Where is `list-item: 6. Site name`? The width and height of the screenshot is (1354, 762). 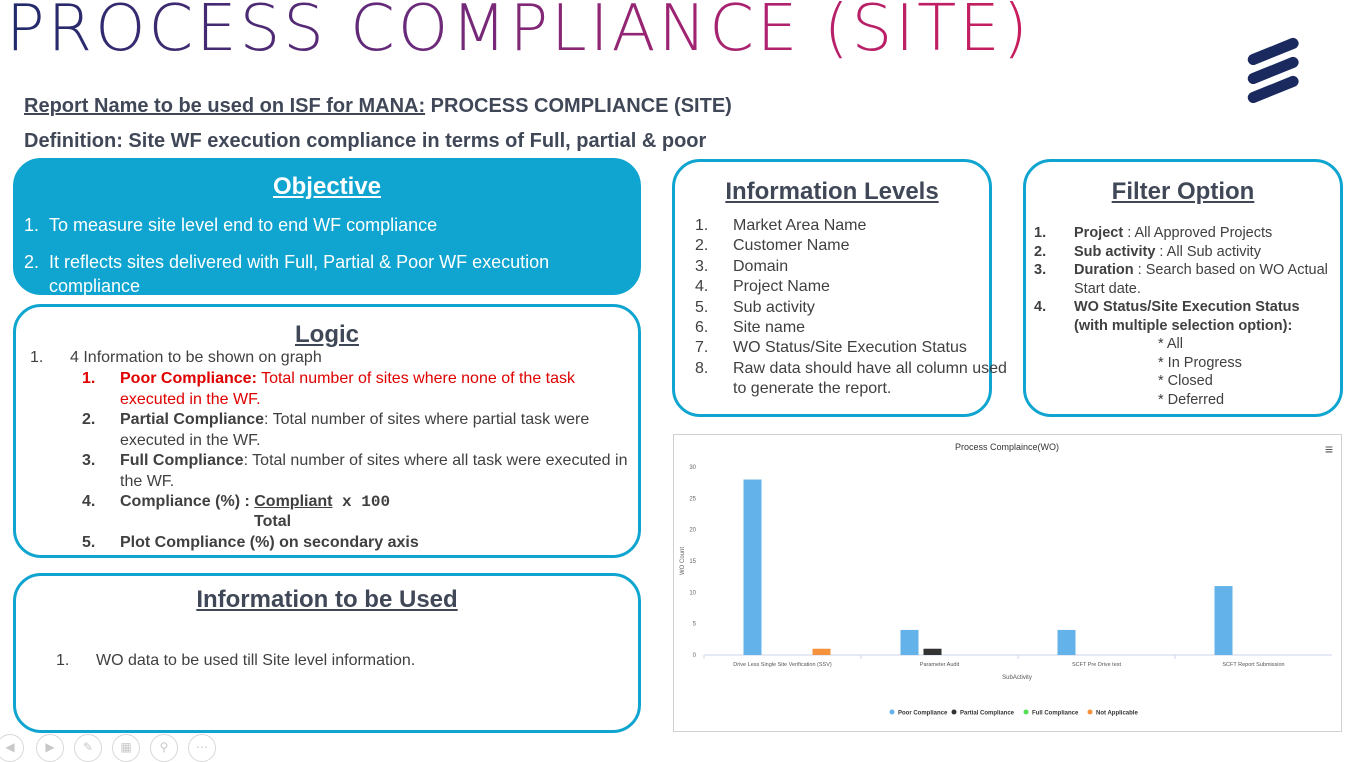
list-item: 6. Site name is located at coordinates (860, 328).